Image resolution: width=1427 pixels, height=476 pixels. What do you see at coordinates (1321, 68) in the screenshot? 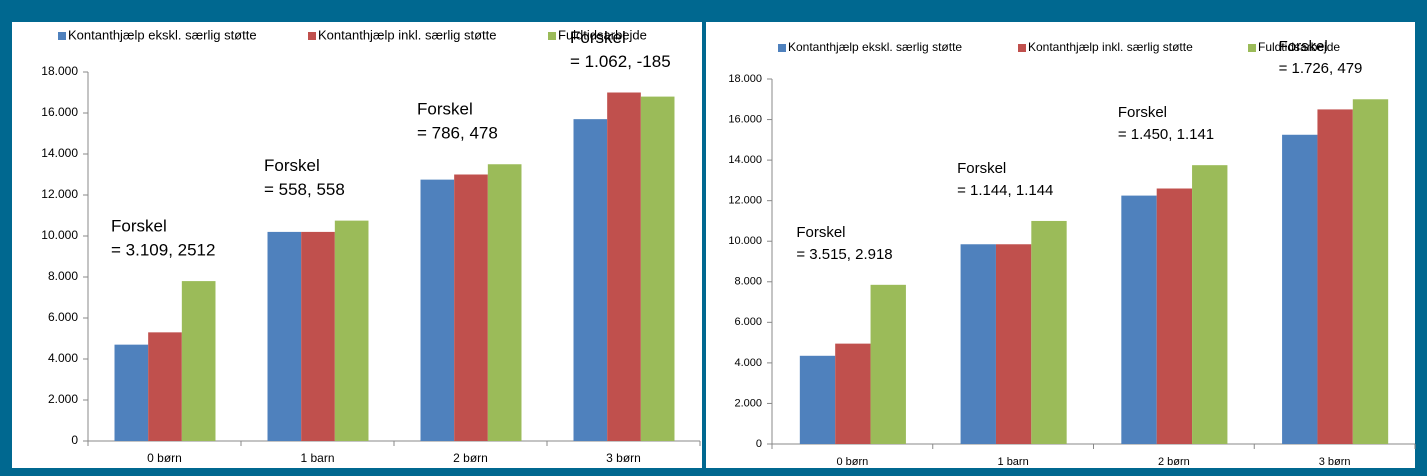
I see `annotation: = 1.726, 479` at bounding box center [1321, 68].